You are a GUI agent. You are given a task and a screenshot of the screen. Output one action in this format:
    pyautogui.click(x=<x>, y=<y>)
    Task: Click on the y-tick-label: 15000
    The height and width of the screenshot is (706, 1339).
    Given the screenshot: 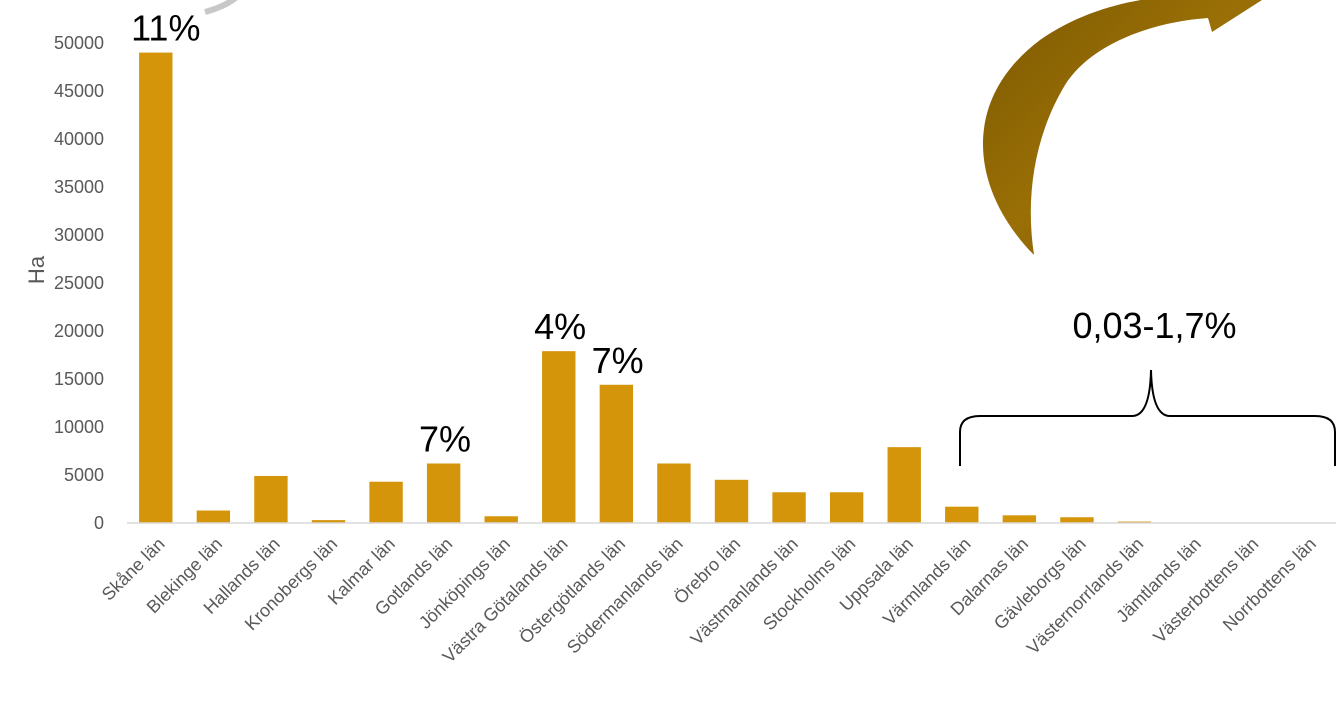 What is the action you would take?
    pyautogui.click(x=79, y=379)
    